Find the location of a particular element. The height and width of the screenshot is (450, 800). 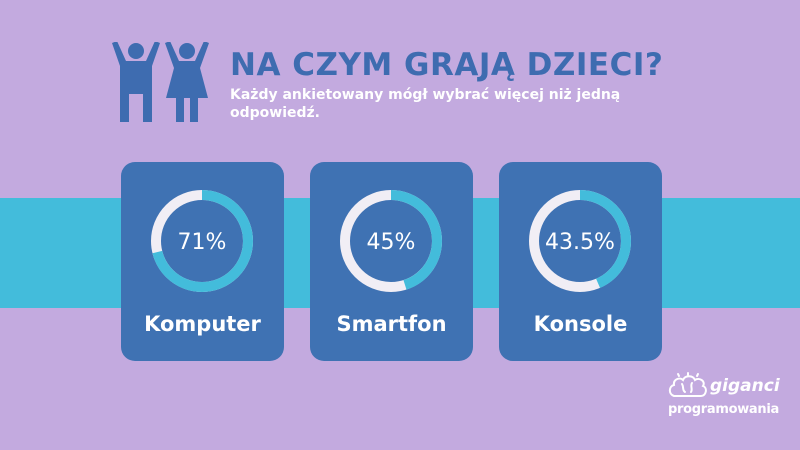

donut-arc-smartfon is located at coordinates (391, 241).